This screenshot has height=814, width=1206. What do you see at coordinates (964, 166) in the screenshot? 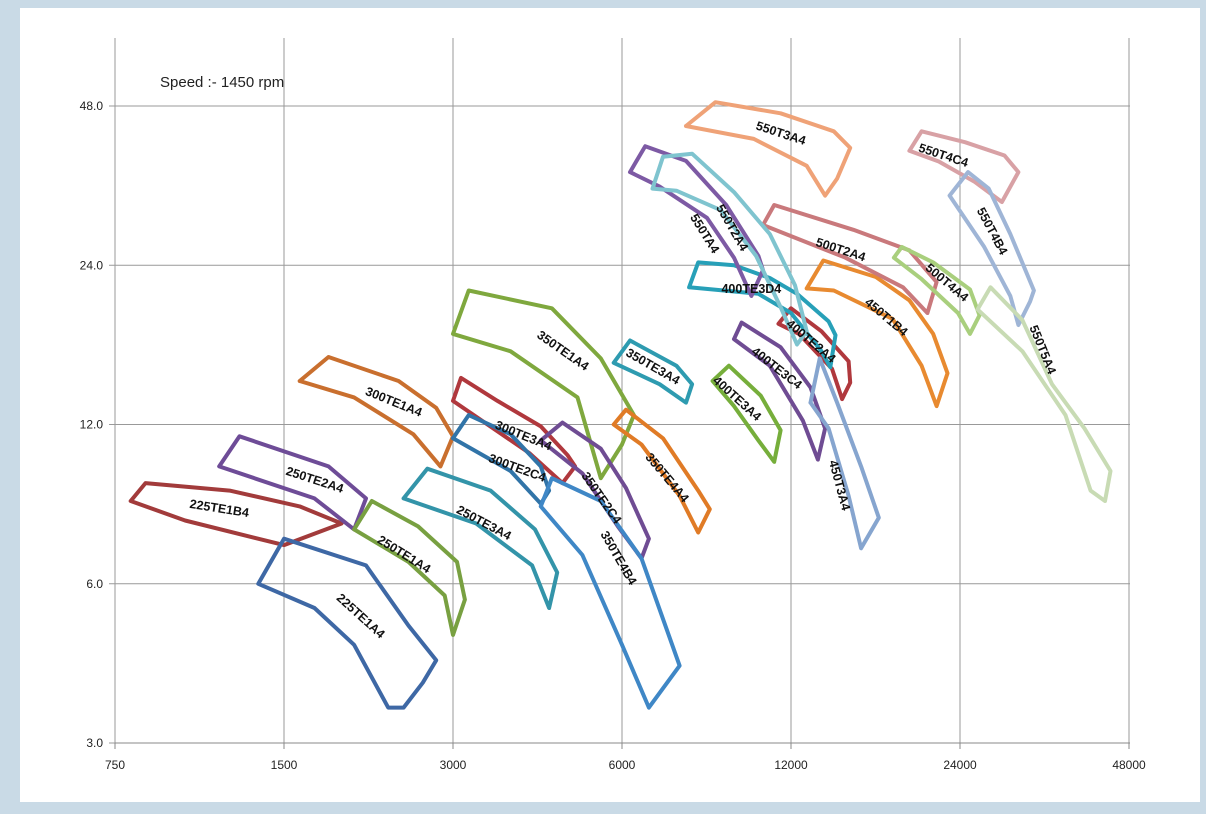
I see `zone-550t4c4-outline` at bounding box center [964, 166].